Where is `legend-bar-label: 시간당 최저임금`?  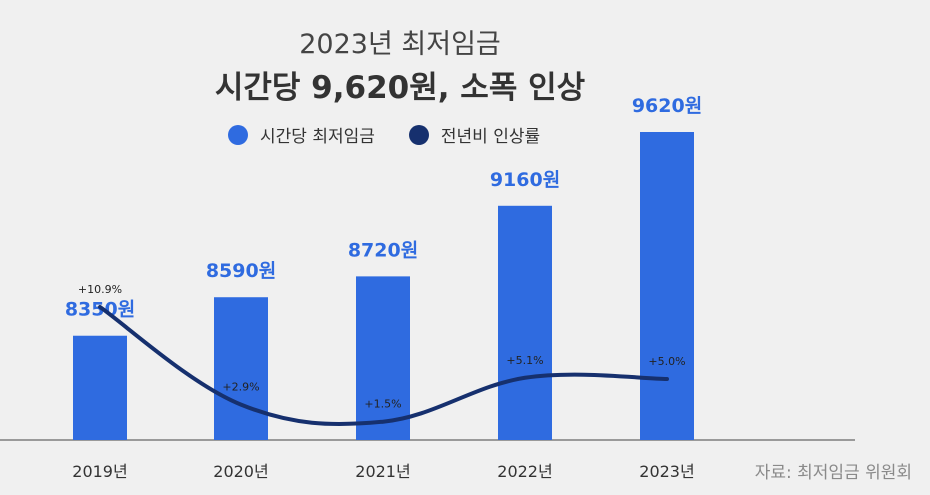 legend-bar-label: 시간당 최저임금 is located at coordinates (317, 137).